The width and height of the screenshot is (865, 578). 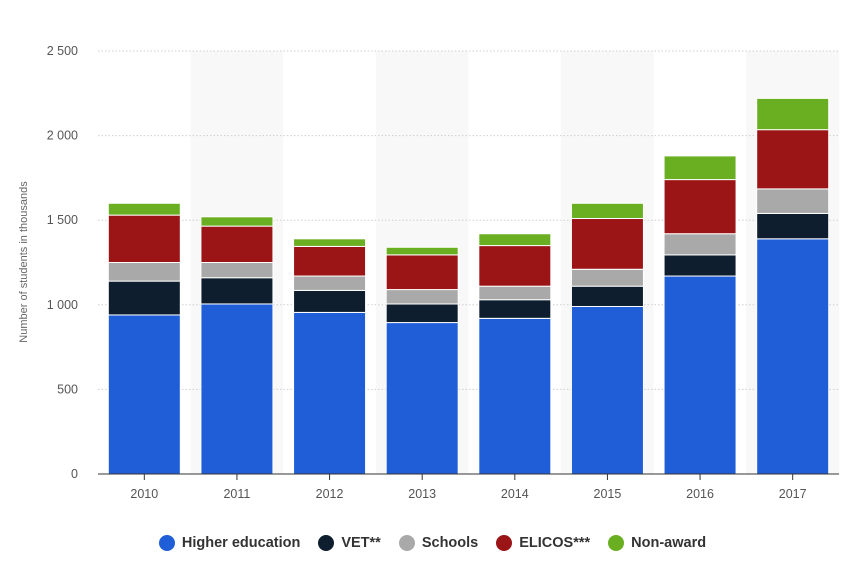 What do you see at coordinates (144, 272) in the screenshot?
I see `bar-schools-2010` at bounding box center [144, 272].